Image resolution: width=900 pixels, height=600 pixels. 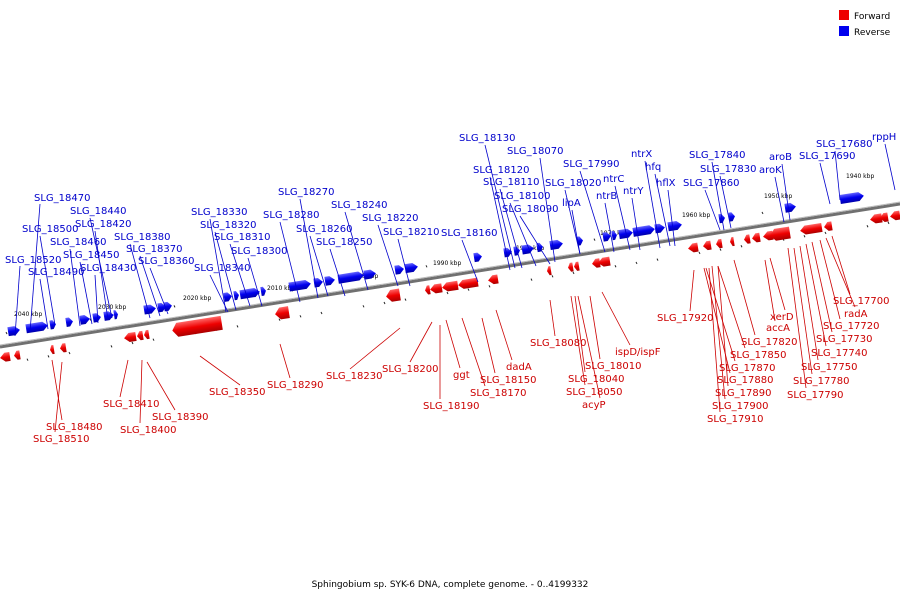 What do you see at coordinates (103, 224) in the screenshot?
I see `gene-label: SLG_18420` at bounding box center [103, 224].